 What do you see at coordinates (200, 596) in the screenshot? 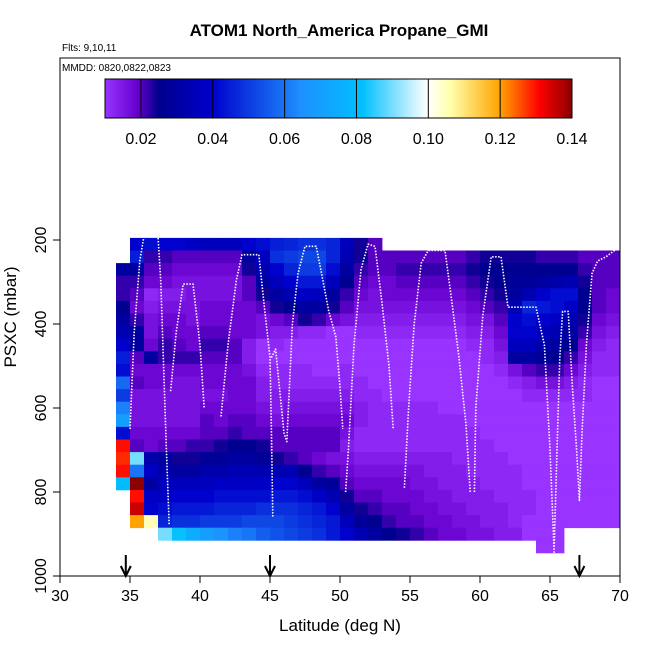
I see `x-tick-label: 40` at bounding box center [200, 596].